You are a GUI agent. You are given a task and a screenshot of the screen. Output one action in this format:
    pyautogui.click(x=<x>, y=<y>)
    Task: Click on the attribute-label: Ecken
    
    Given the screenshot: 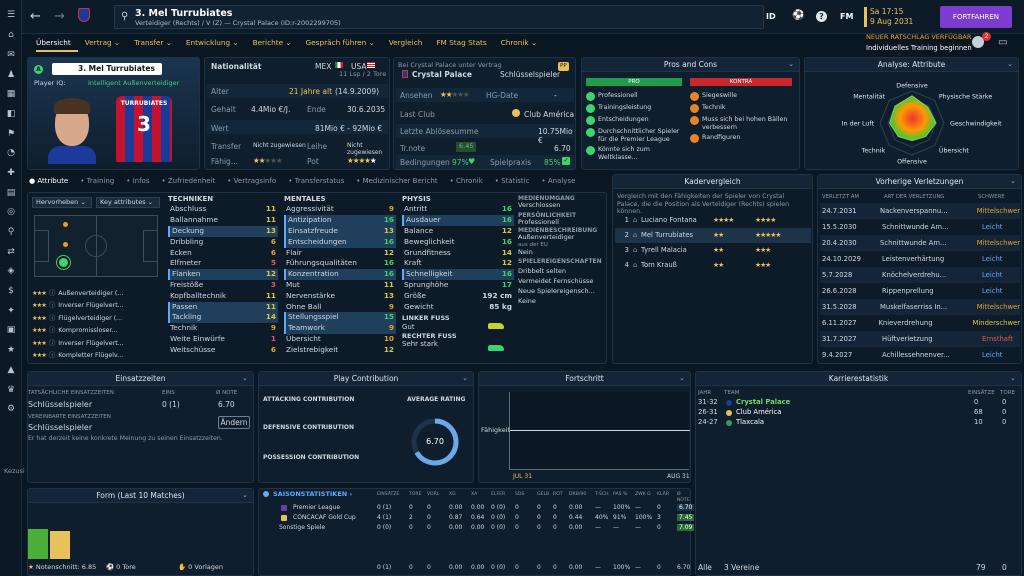 What is the action you would take?
    pyautogui.click(x=181, y=252)
    